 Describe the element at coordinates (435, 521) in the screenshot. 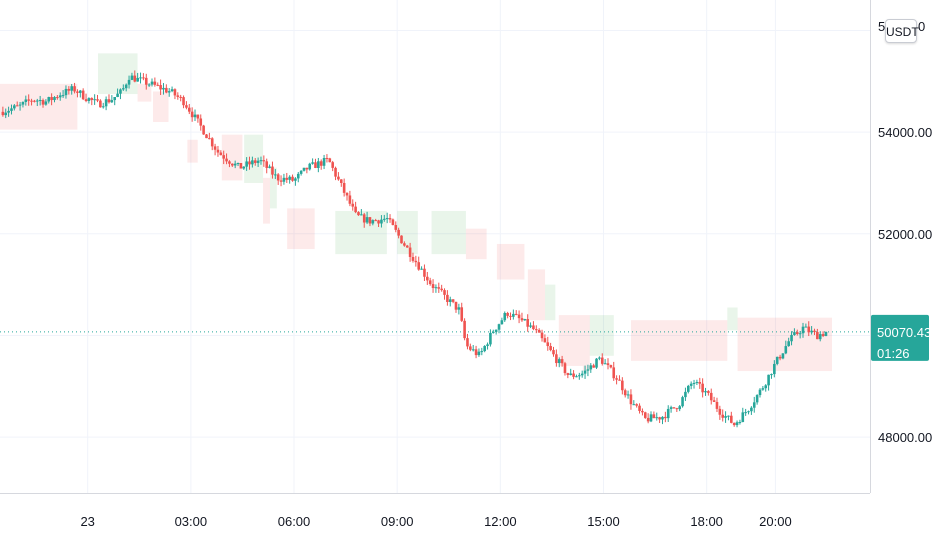

I see `time-axis-background` at that location.